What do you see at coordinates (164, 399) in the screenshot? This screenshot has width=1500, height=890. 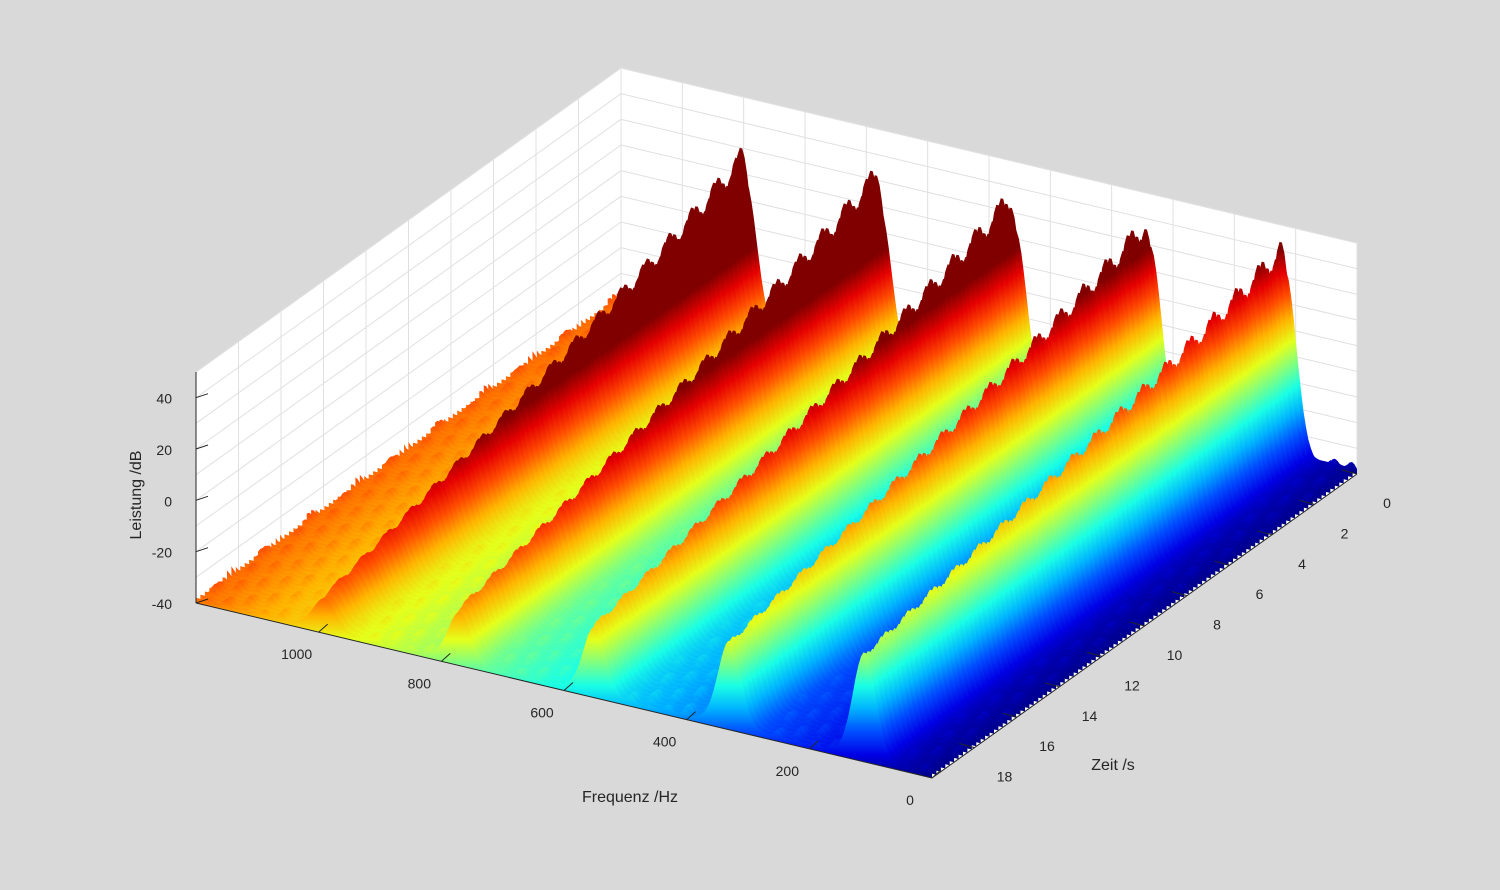 I see `z-tick-label: 40` at bounding box center [164, 399].